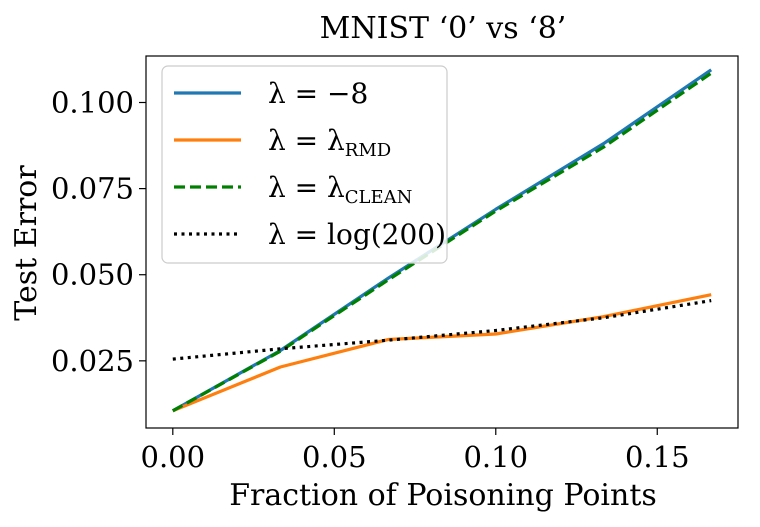 The height and width of the screenshot is (527, 760). I want to click on y-axis-label: Test Error, so click(26, 243).